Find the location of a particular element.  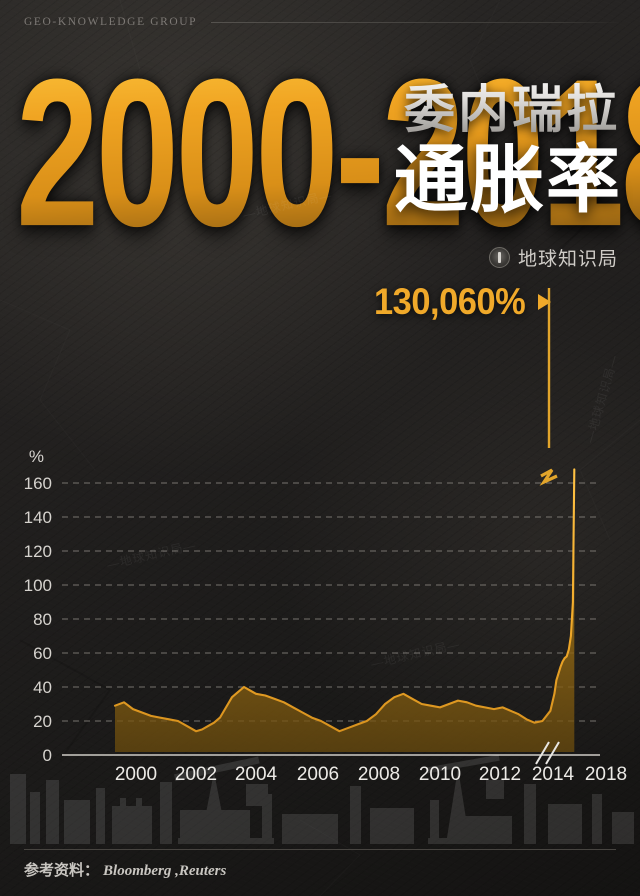

x-tick-2004: 2004 is located at coordinates (256, 772).